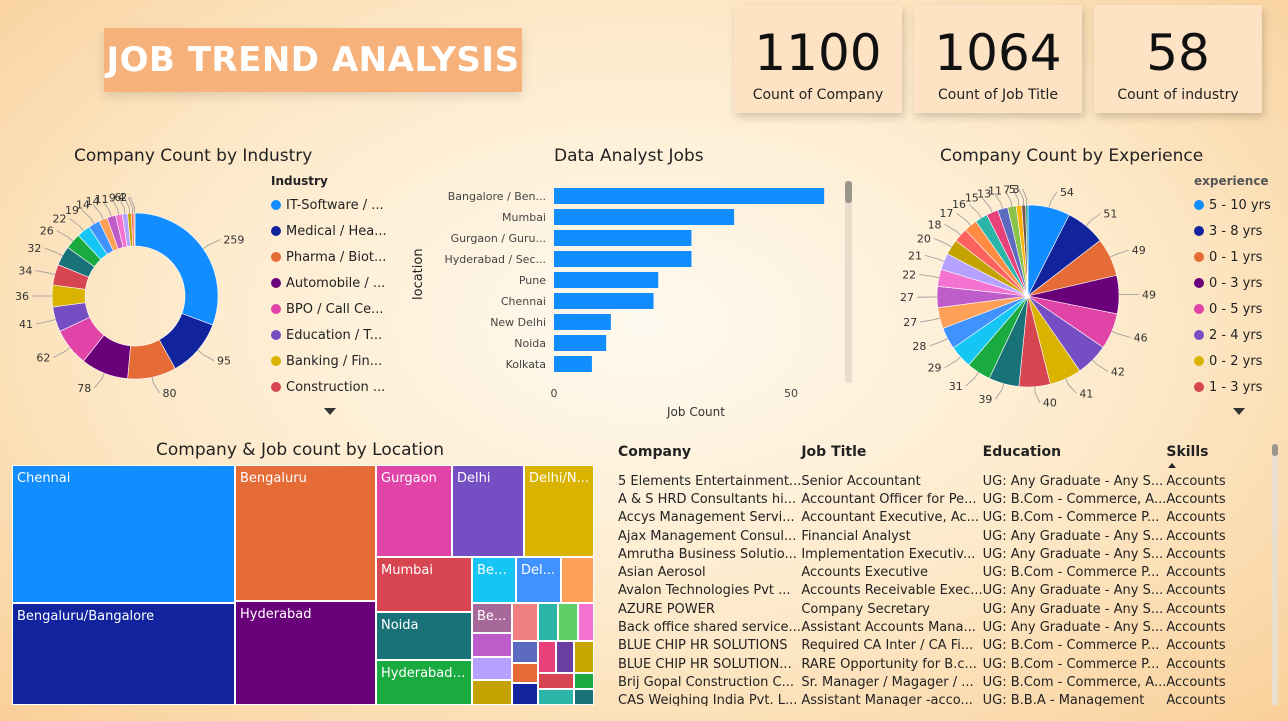 Image resolution: width=1288 pixels, height=721 pixels. I want to click on kpi-value: 1064, so click(998, 53).